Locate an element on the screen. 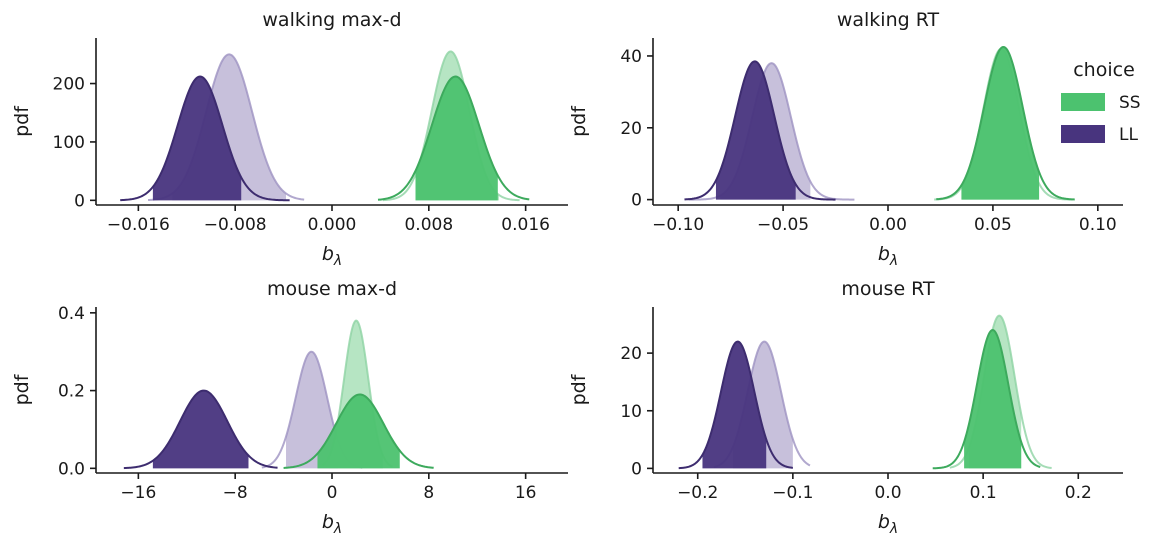 This screenshot has width=1149, height=548. x-tick-label: −0.1 is located at coordinates (792, 493).